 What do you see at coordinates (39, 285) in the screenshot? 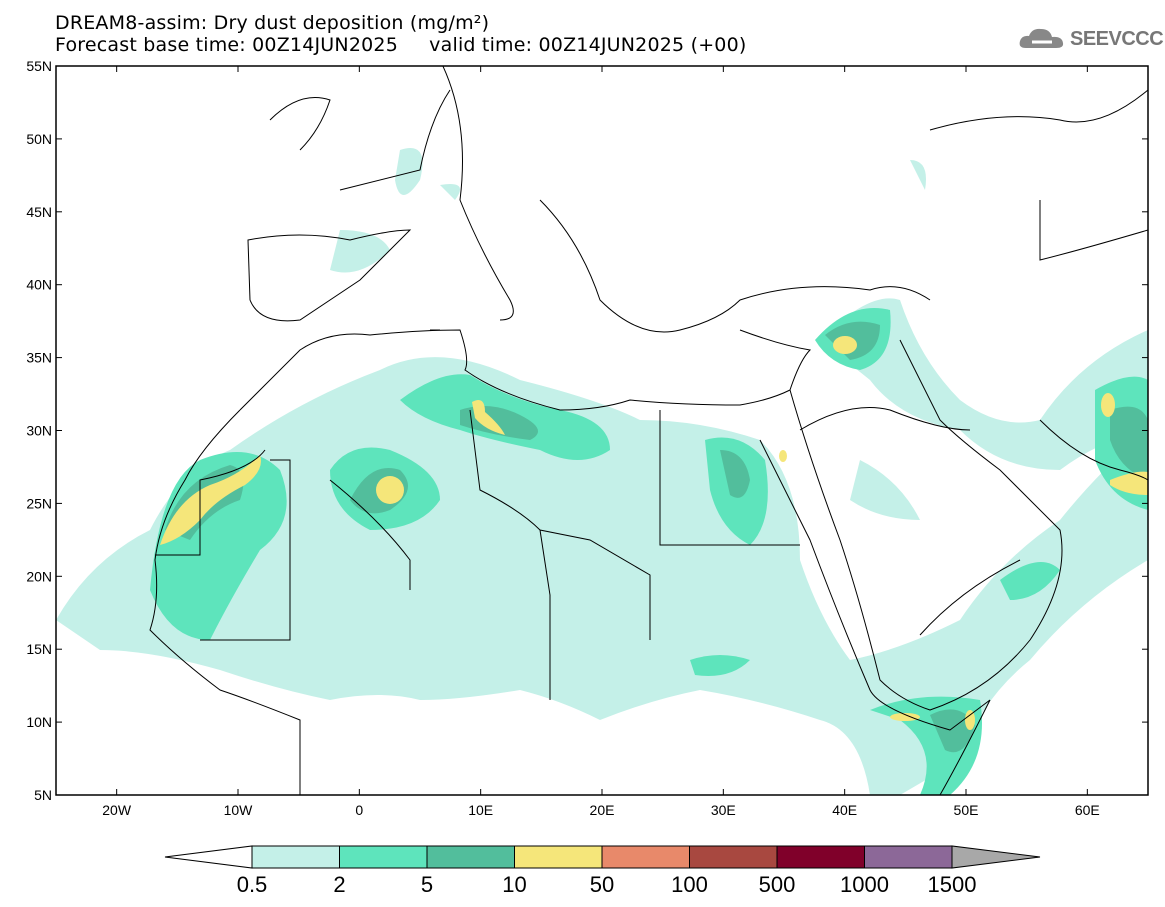
I see `lat-label: 40N` at bounding box center [39, 285].